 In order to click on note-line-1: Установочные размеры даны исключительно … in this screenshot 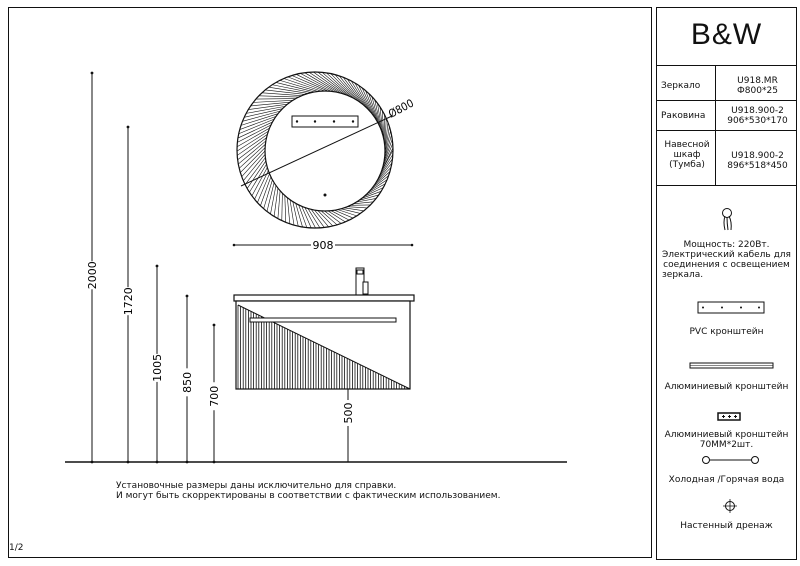, I will do `click(256, 486)`.